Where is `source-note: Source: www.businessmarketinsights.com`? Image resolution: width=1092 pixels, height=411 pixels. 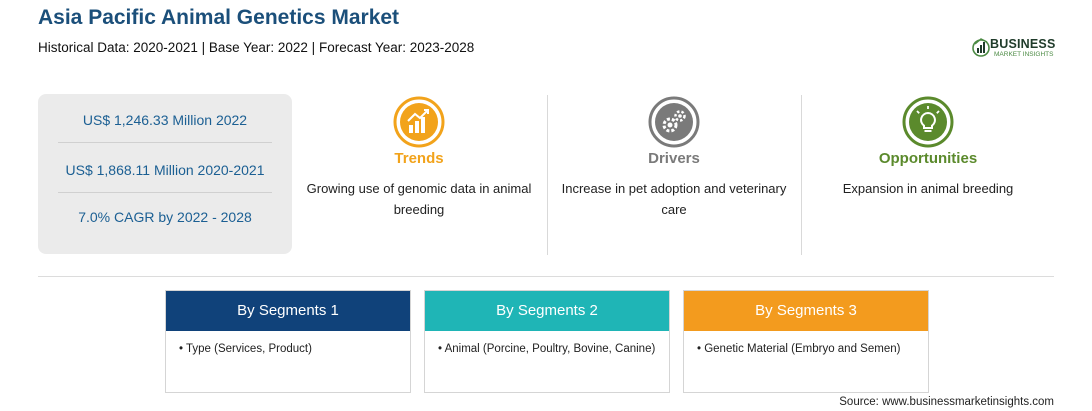
source-note: Source: www.businessmarketinsights.com is located at coordinates (946, 402).